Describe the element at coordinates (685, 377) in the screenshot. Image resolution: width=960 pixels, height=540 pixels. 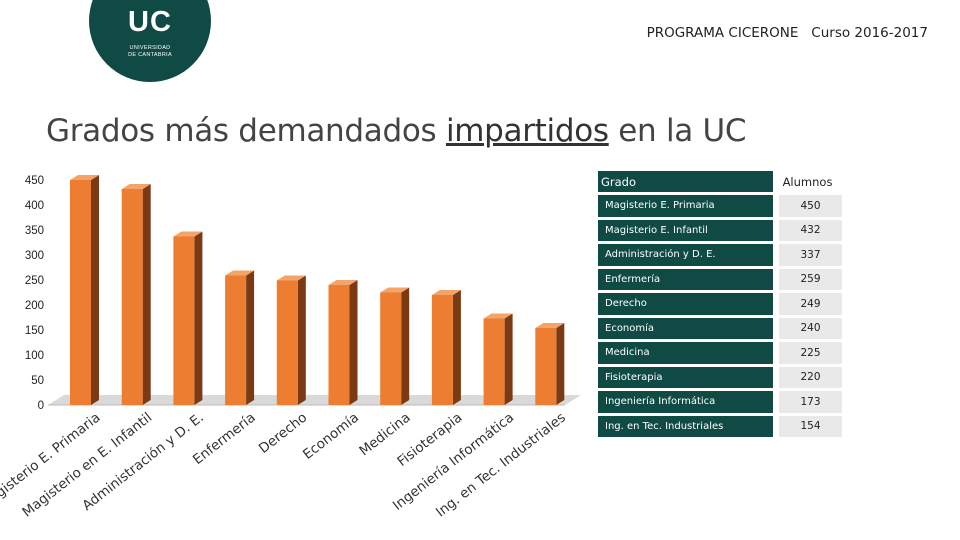
I see `grado-cell: Fisioterapia` at that location.